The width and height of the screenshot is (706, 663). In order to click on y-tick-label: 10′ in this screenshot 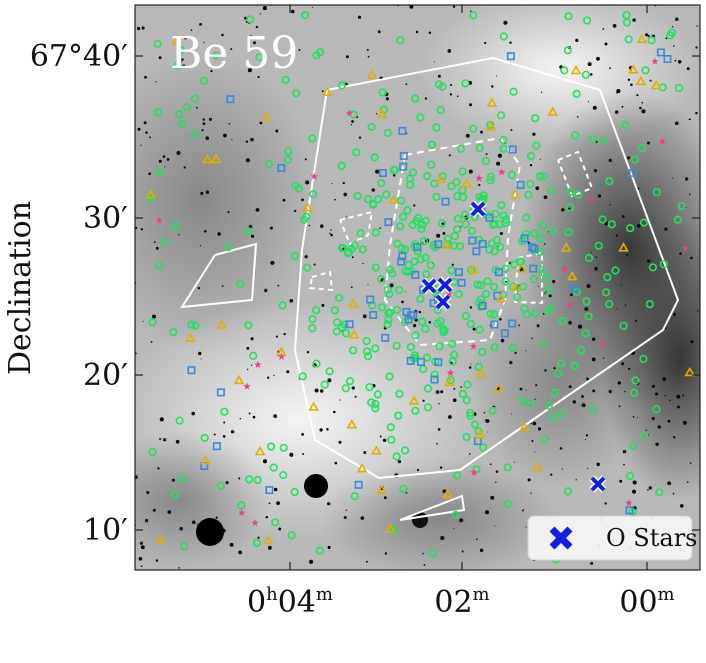, I will do `click(105, 530)`.